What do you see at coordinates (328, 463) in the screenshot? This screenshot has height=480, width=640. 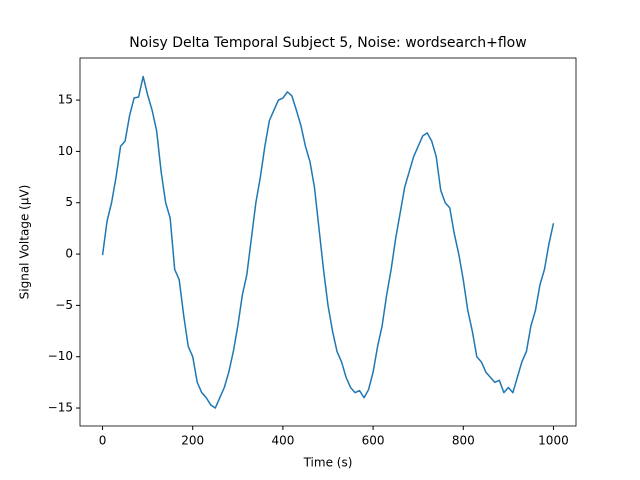 I see `x-axis-label: Time (s)` at bounding box center [328, 463].